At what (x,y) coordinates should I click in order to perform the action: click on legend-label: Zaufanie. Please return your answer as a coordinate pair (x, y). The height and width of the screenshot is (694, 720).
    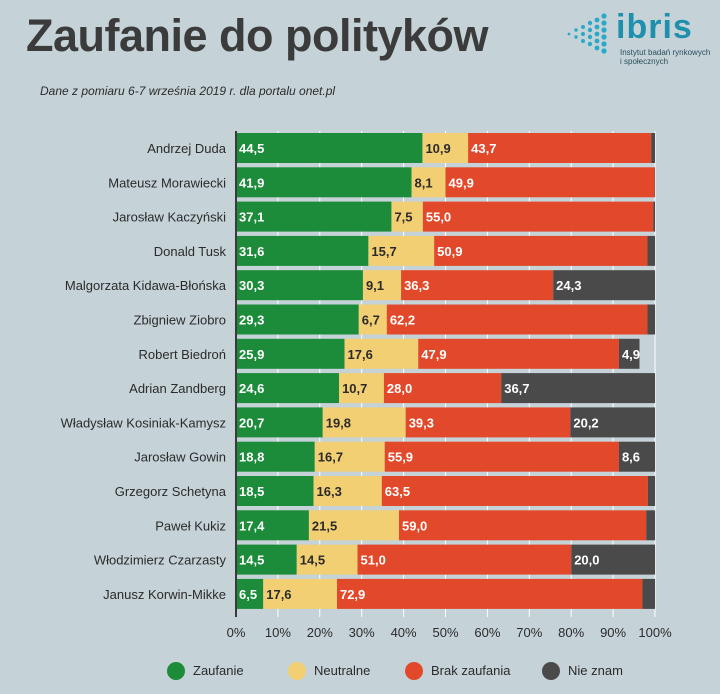
    Looking at the image, I should click on (218, 670).